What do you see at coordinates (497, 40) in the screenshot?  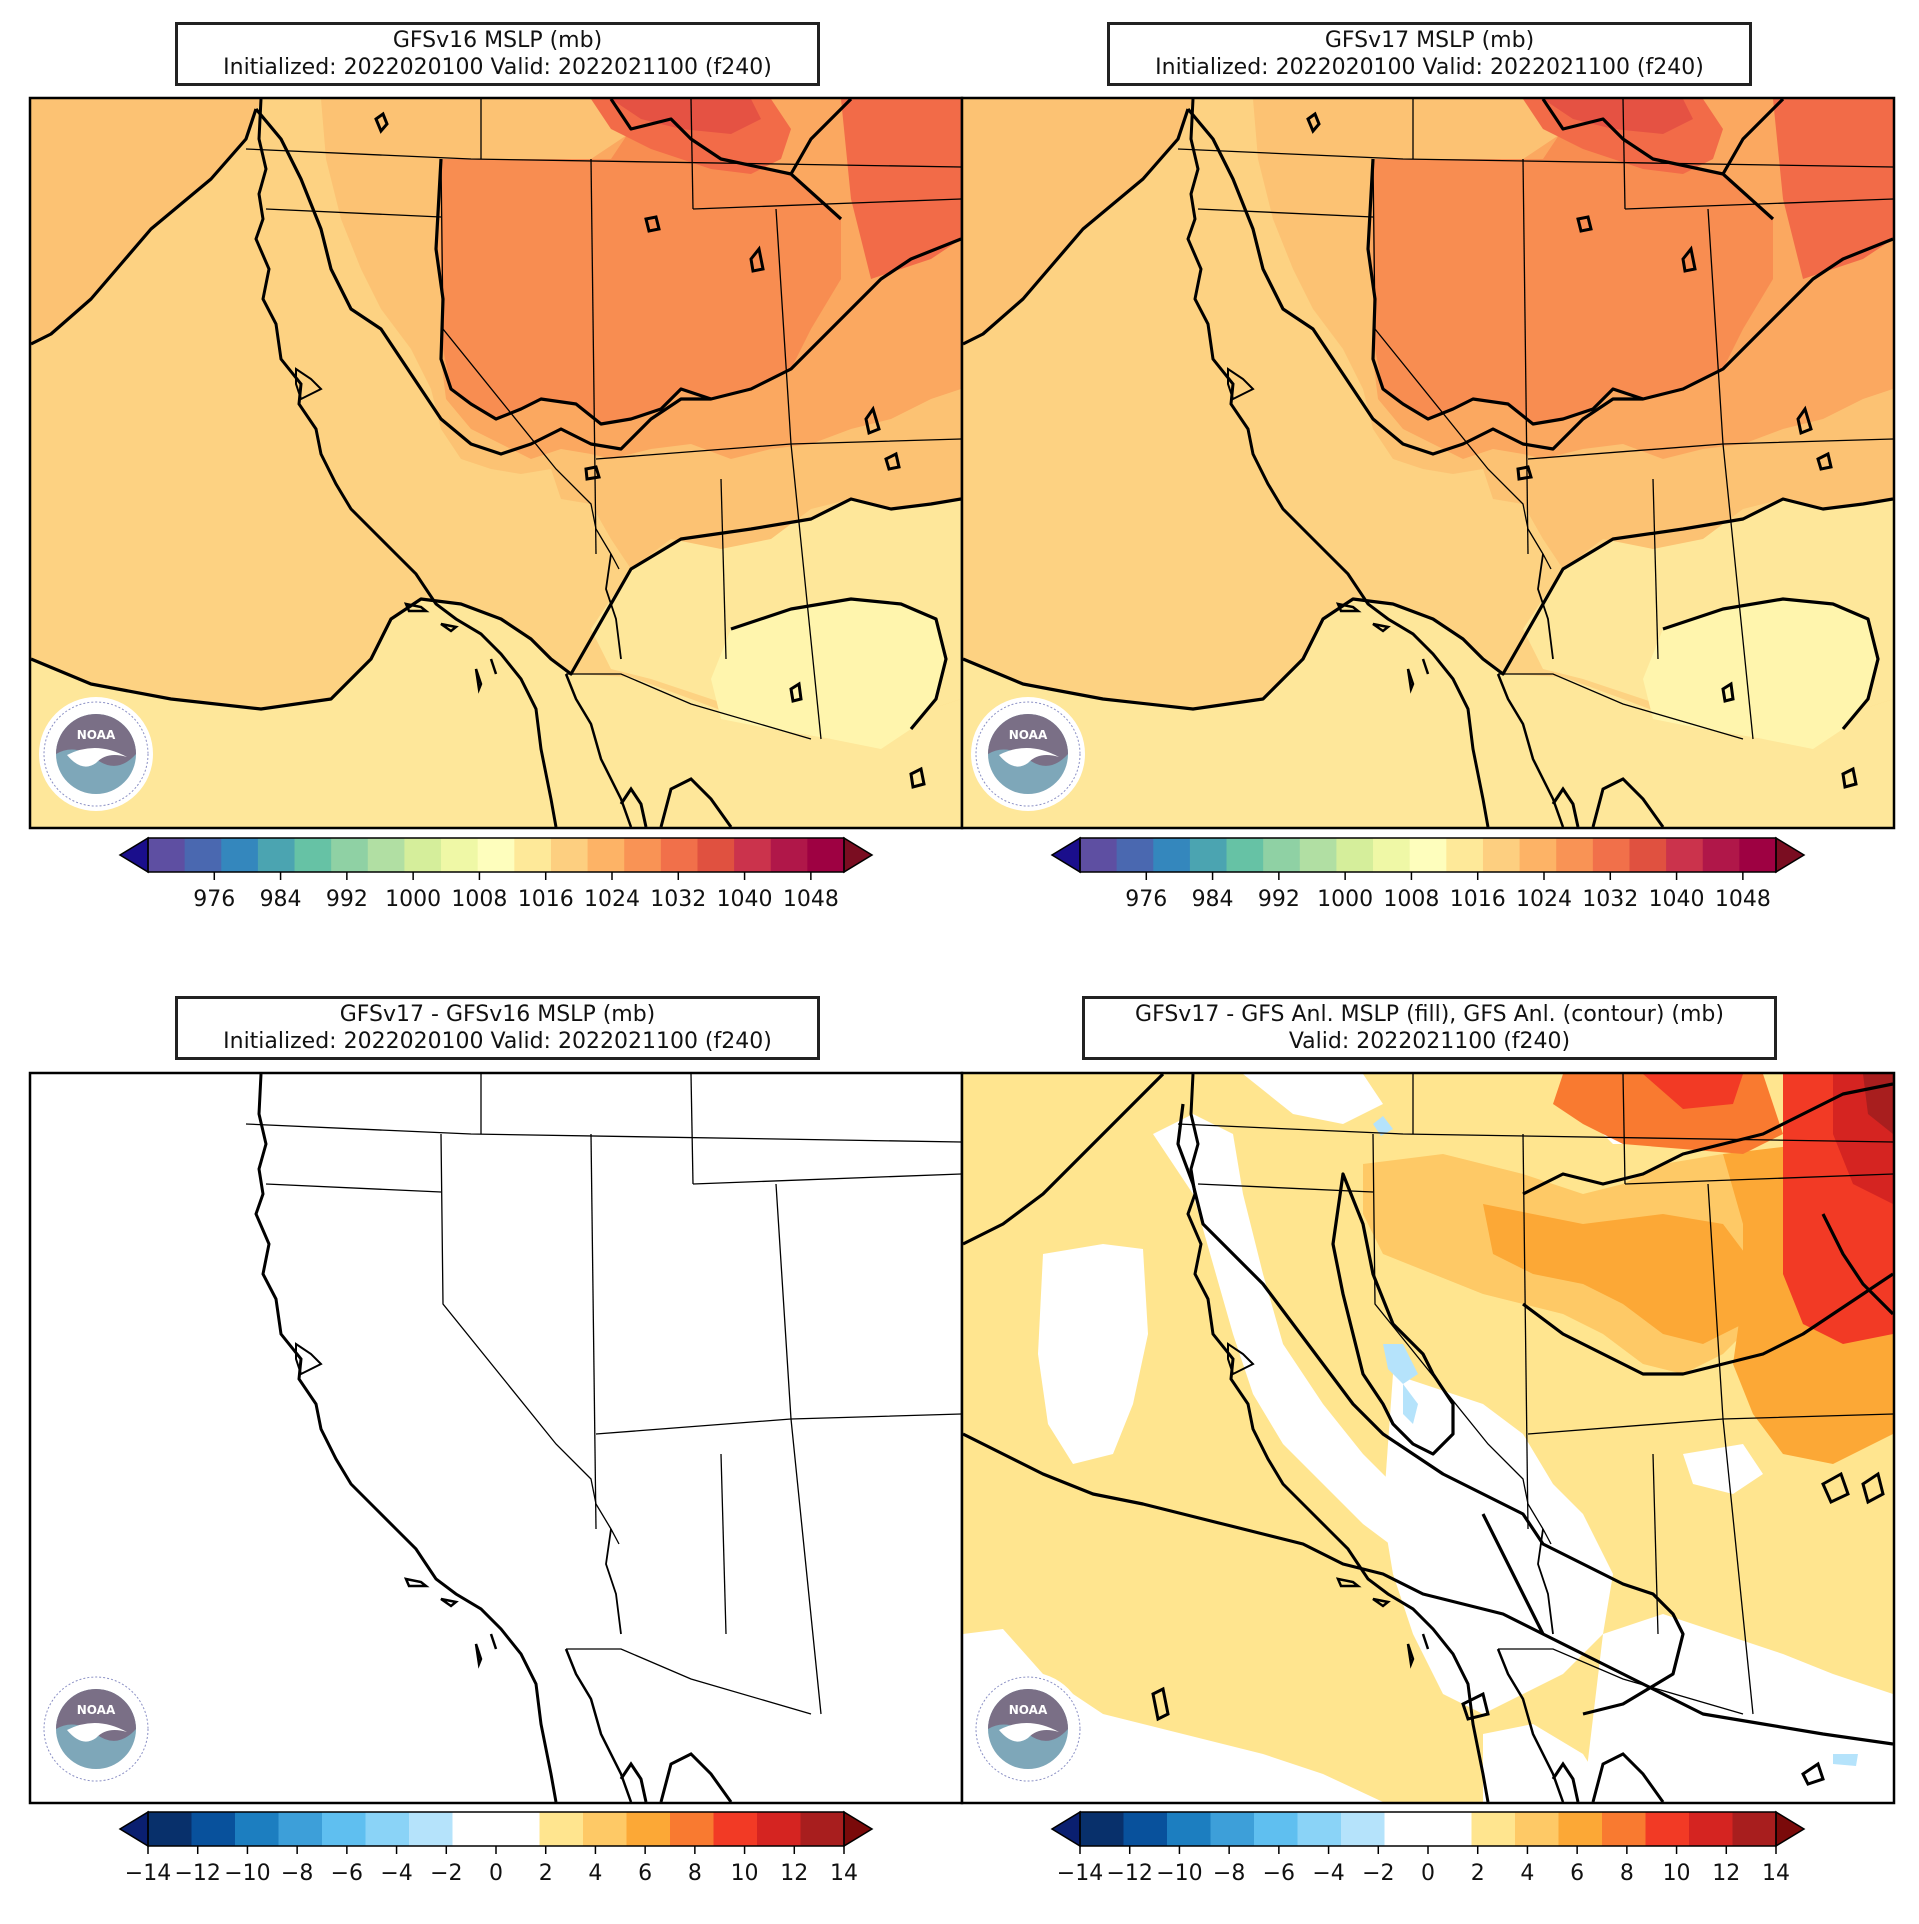 I see `panel-title-line1: GFSv16 MSLP (mb)` at bounding box center [497, 40].